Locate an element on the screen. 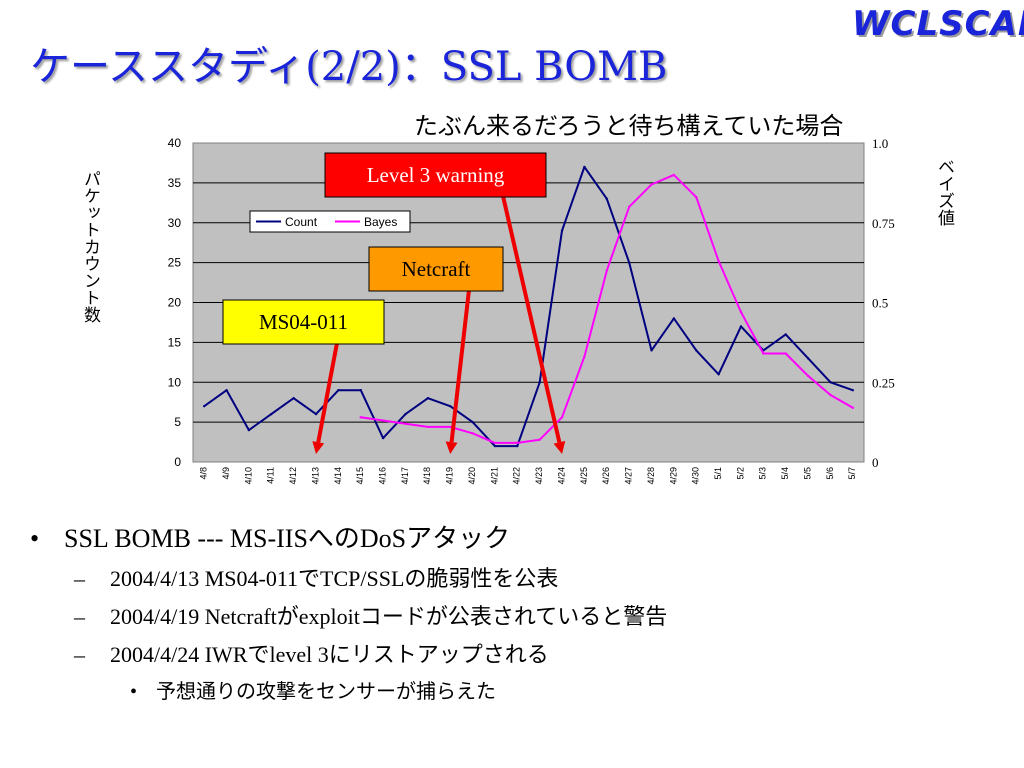 The width and height of the screenshot is (1024, 768). y2-tick-label: 0 is located at coordinates (875, 462).